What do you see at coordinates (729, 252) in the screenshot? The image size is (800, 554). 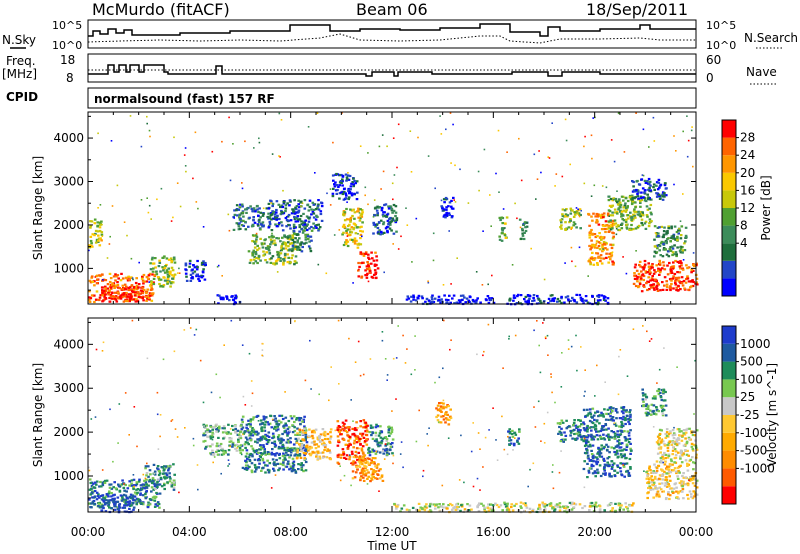 I see `power-colorbar-swatch` at bounding box center [729, 252].